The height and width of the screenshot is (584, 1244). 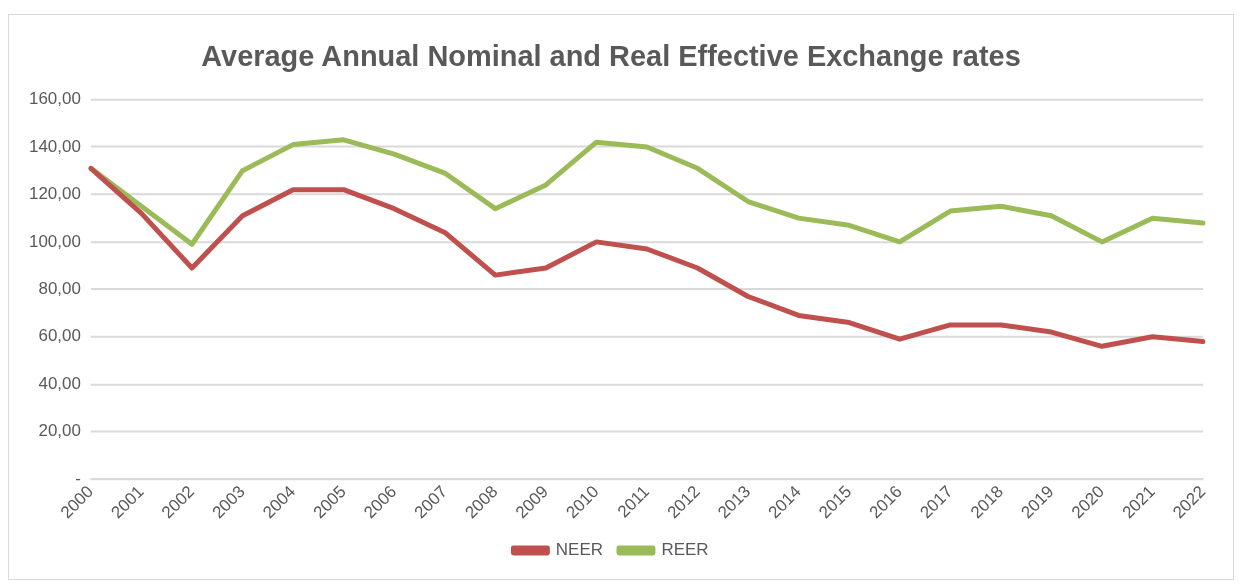 What do you see at coordinates (78, 478) in the screenshot?
I see `y-tick-label: -` at bounding box center [78, 478].